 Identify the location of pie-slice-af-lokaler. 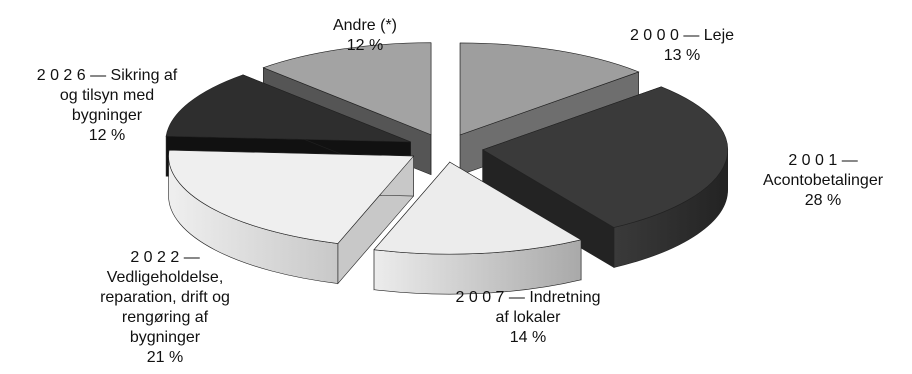
(477, 228).